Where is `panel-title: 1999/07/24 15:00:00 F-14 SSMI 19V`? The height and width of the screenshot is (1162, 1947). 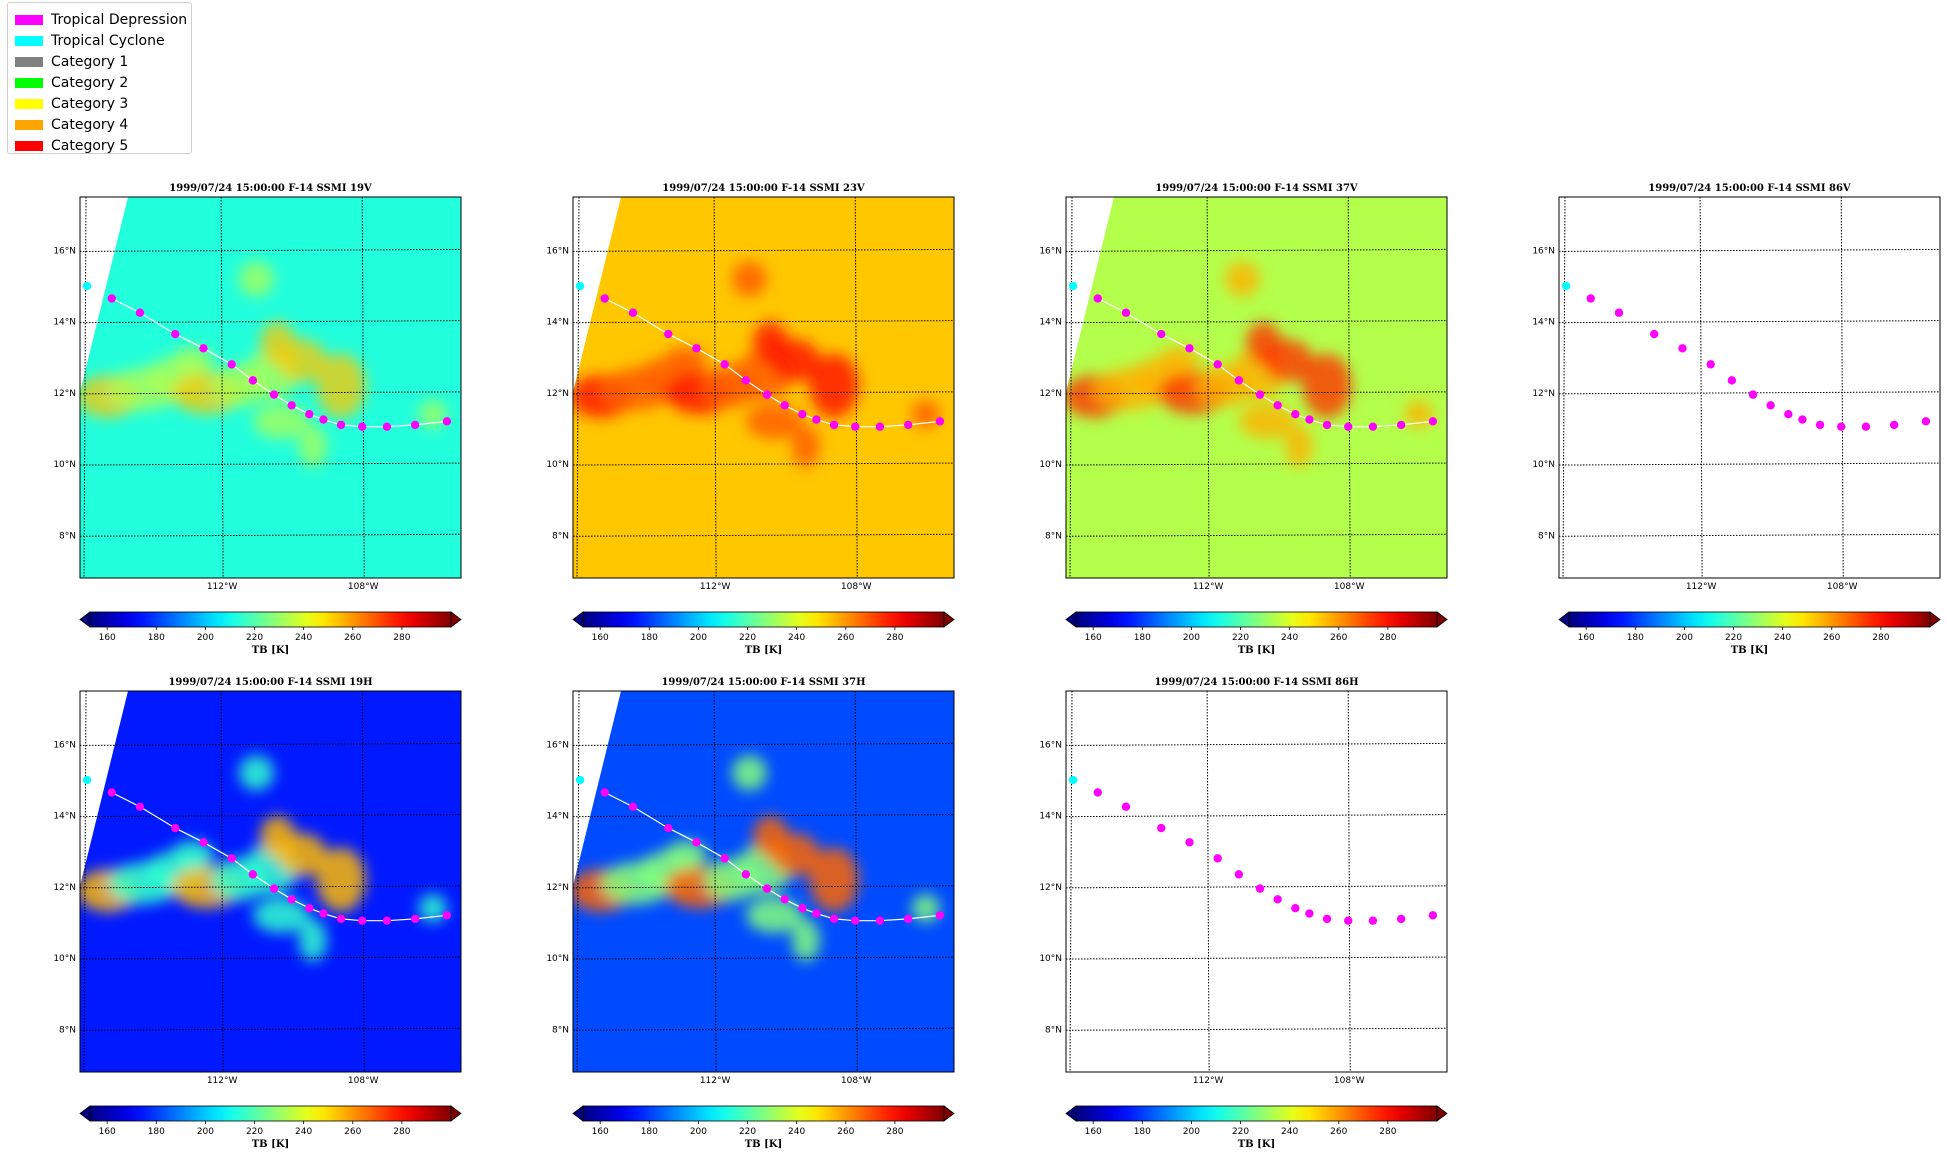
panel-title: 1999/07/24 15:00:00 F-14 SSMI 19V is located at coordinates (270, 188).